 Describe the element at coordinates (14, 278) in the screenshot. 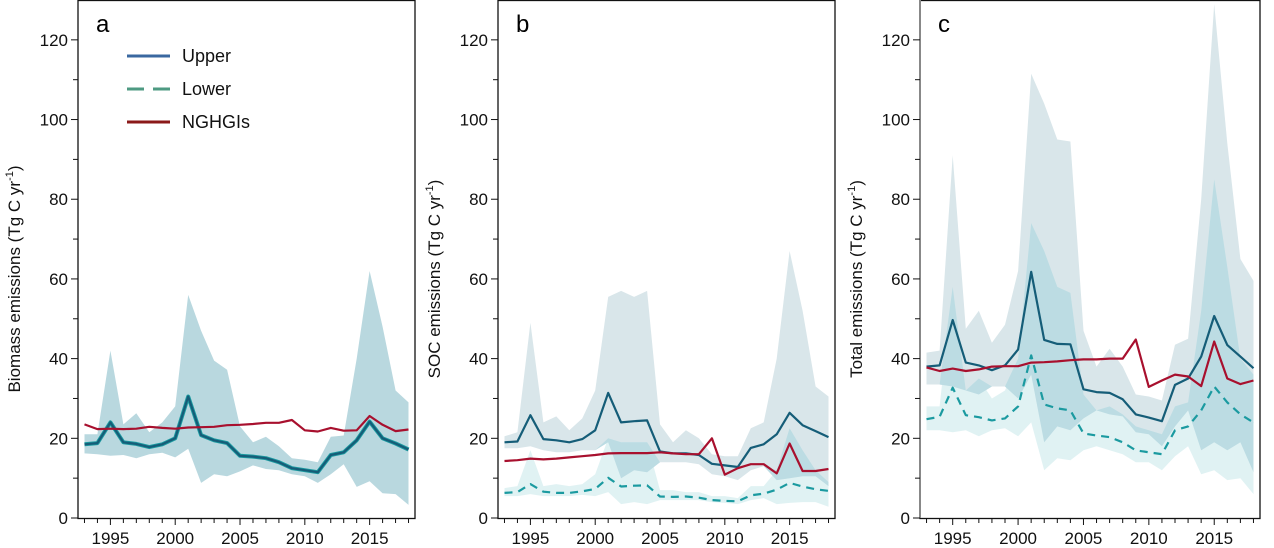

I see `y-axis-label: Biomass emissions (Tg C yr-1)` at that location.